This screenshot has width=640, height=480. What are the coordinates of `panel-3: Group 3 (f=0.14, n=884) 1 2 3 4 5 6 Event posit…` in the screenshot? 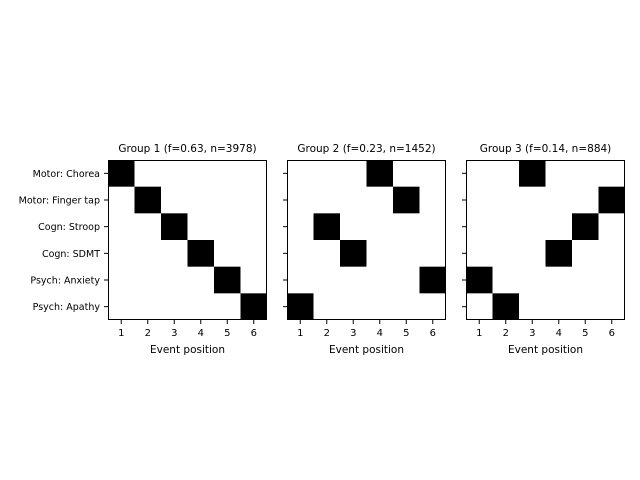 It's located at (543, 249).